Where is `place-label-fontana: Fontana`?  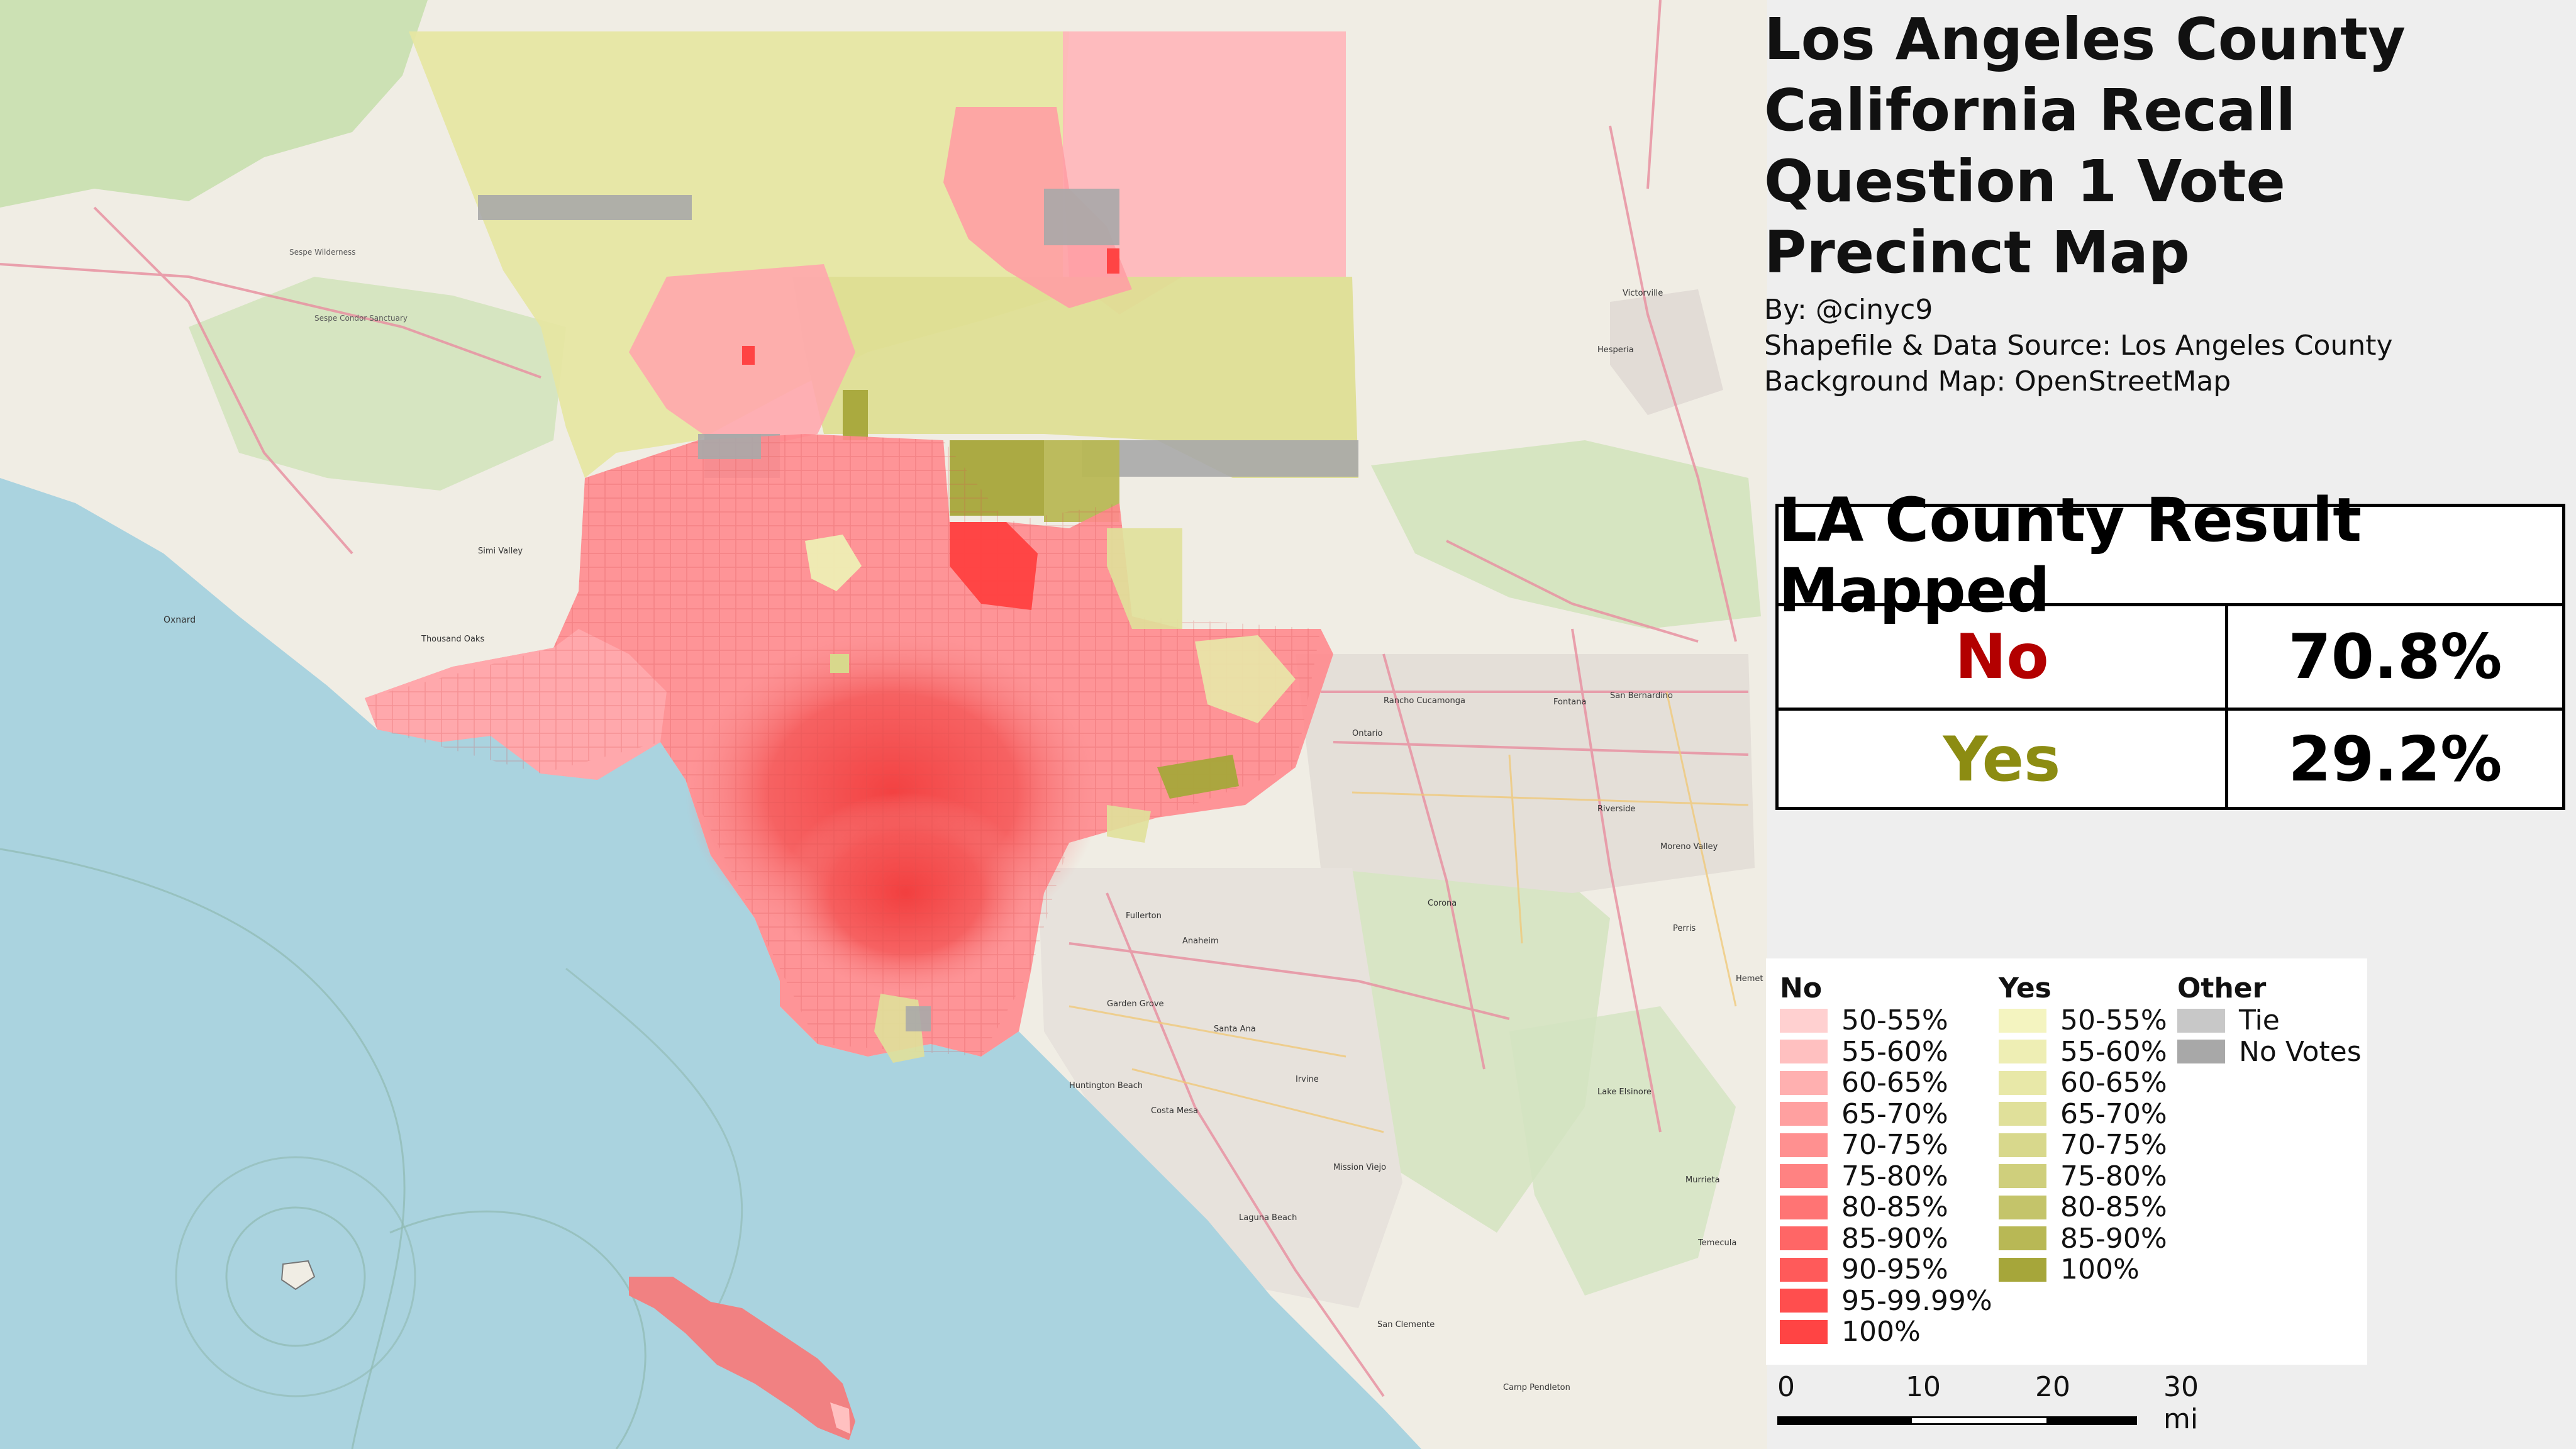 place-label-fontana: Fontana is located at coordinates (1569, 702).